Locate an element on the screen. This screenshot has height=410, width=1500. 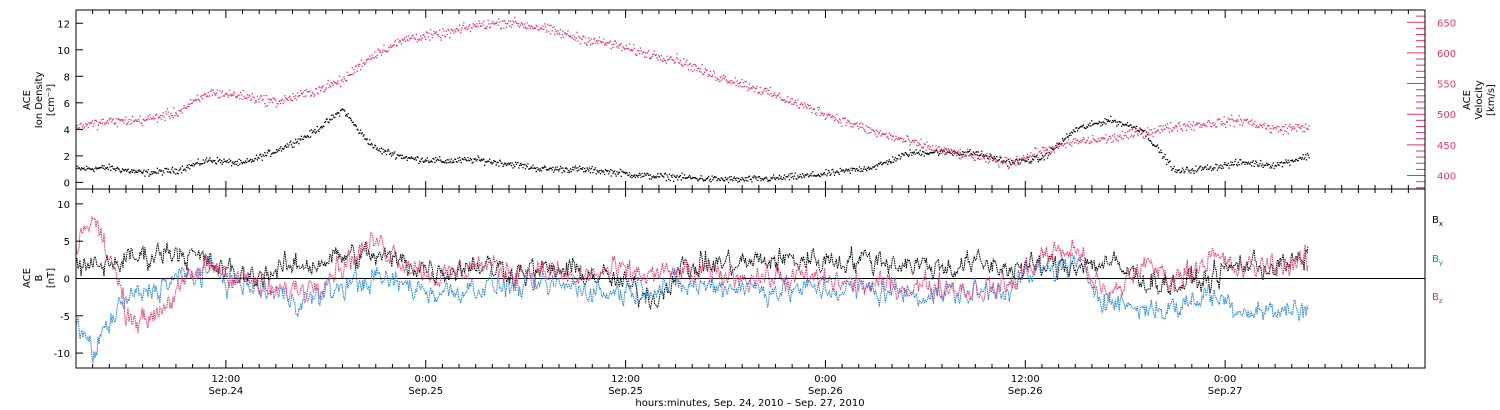
x-tick-date-label: Sep.26 is located at coordinates (1025, 391).